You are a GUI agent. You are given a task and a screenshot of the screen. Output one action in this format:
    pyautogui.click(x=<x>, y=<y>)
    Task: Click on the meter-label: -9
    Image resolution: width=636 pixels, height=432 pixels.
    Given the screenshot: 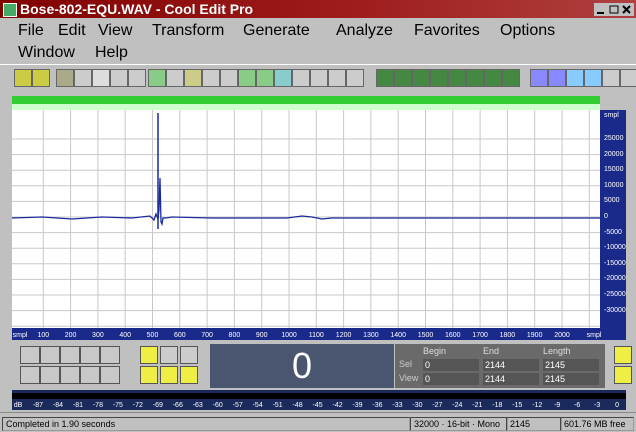 What is the action you would take?
    pyautogui.click(x=557, y=405)
    